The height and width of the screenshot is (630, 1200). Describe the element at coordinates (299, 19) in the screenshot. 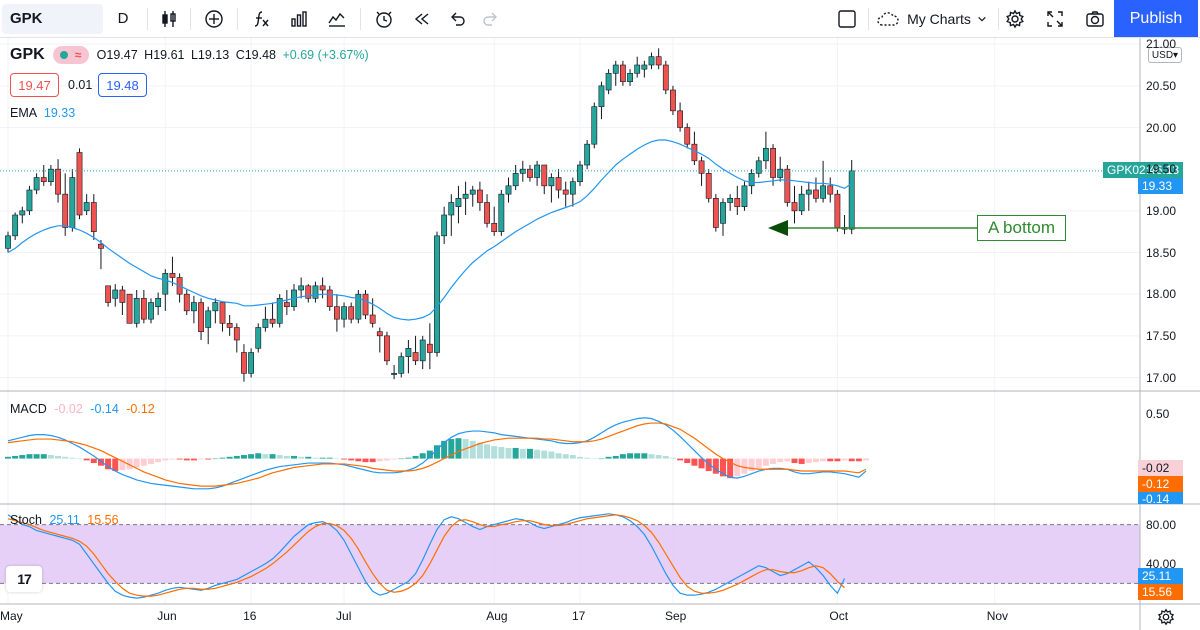

I see `templates-icon` at that location.